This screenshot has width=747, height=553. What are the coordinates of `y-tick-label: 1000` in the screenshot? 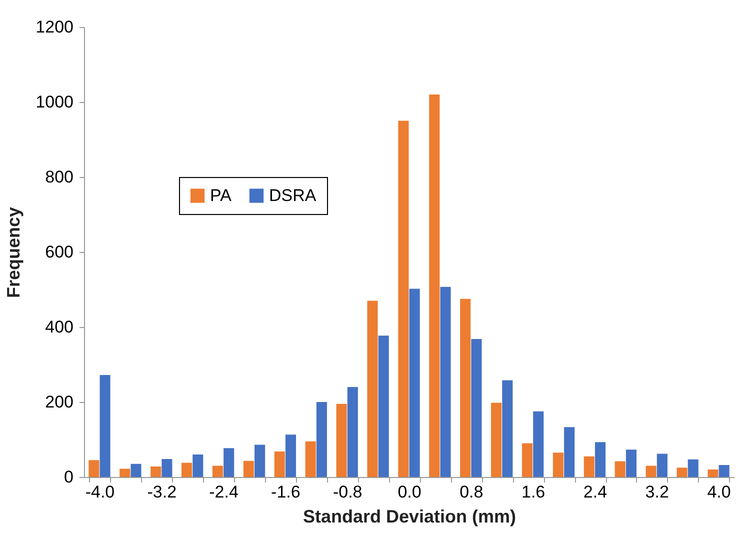 It's located at (55, 102).